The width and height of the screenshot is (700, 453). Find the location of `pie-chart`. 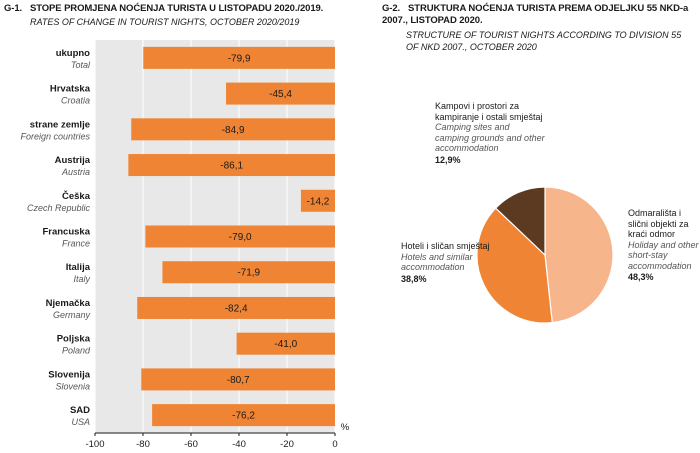

pie-chart is located at coordinates (545, 255).